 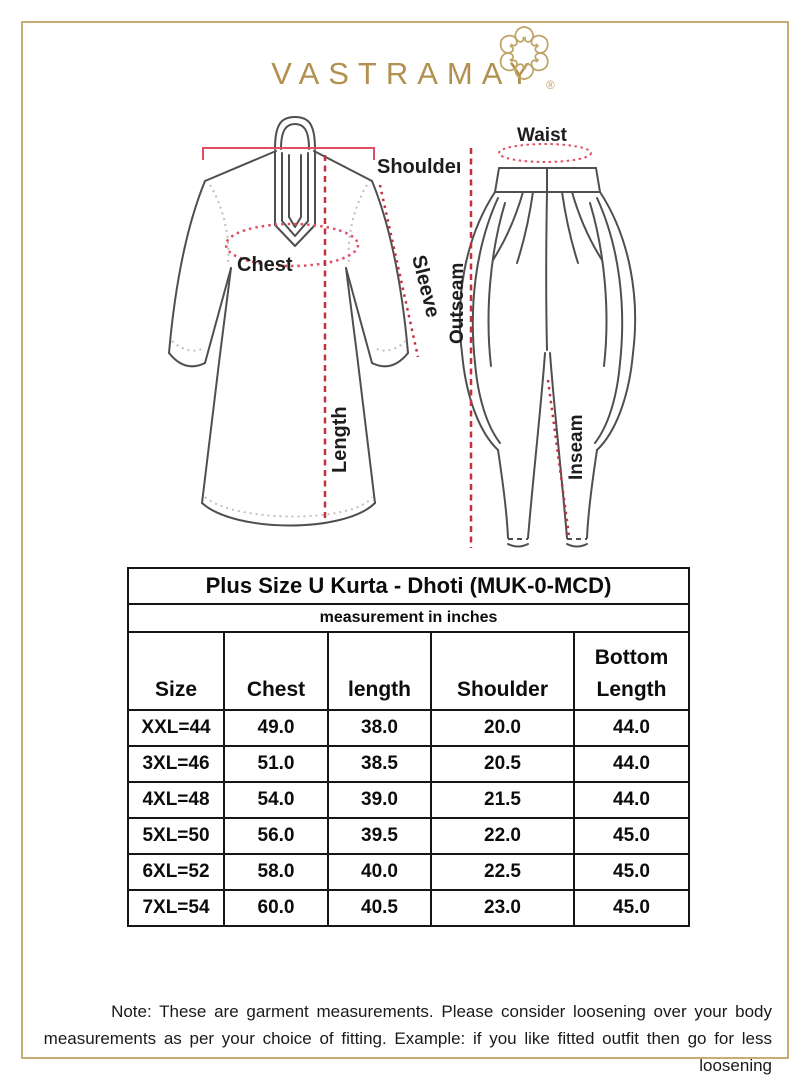 I want to click on cell-chest: 51.0, so click(x=276, y=764).